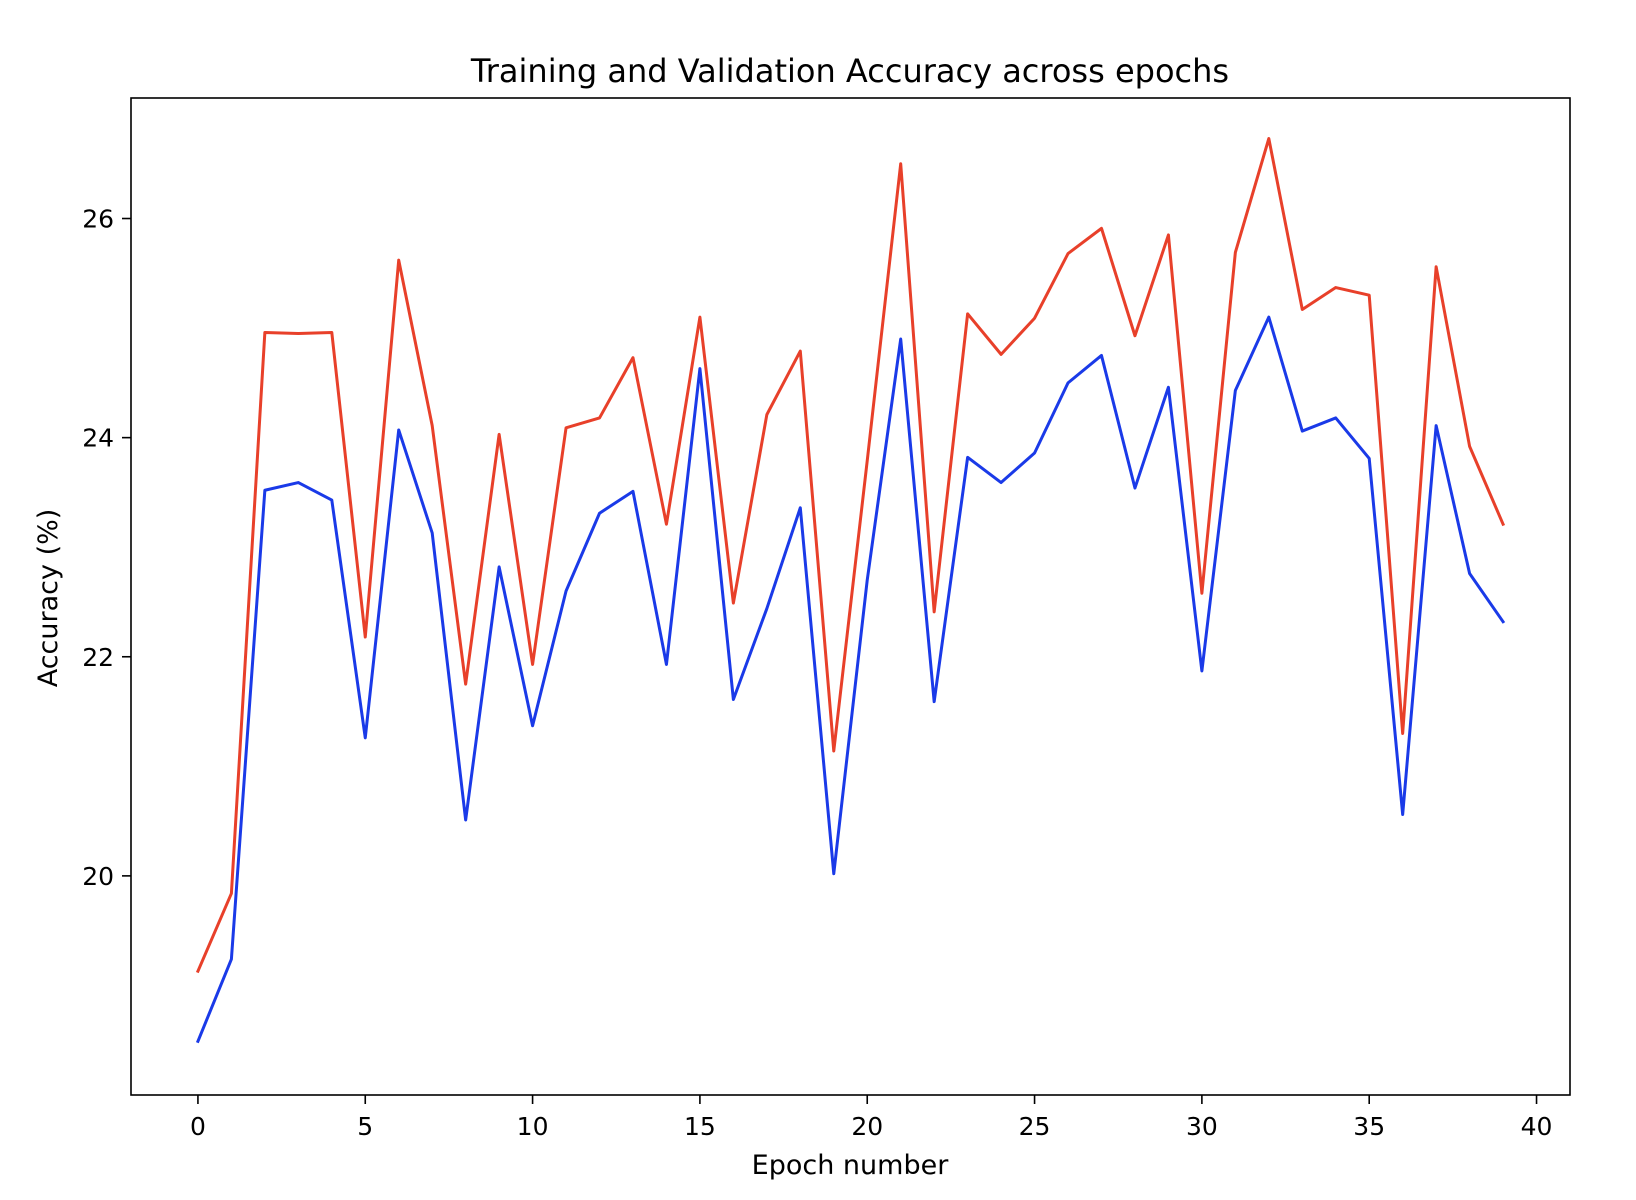 This screenshot has height=1200, width=1636. I want to click on x-tick-label: 25, so click(1035, 1126).